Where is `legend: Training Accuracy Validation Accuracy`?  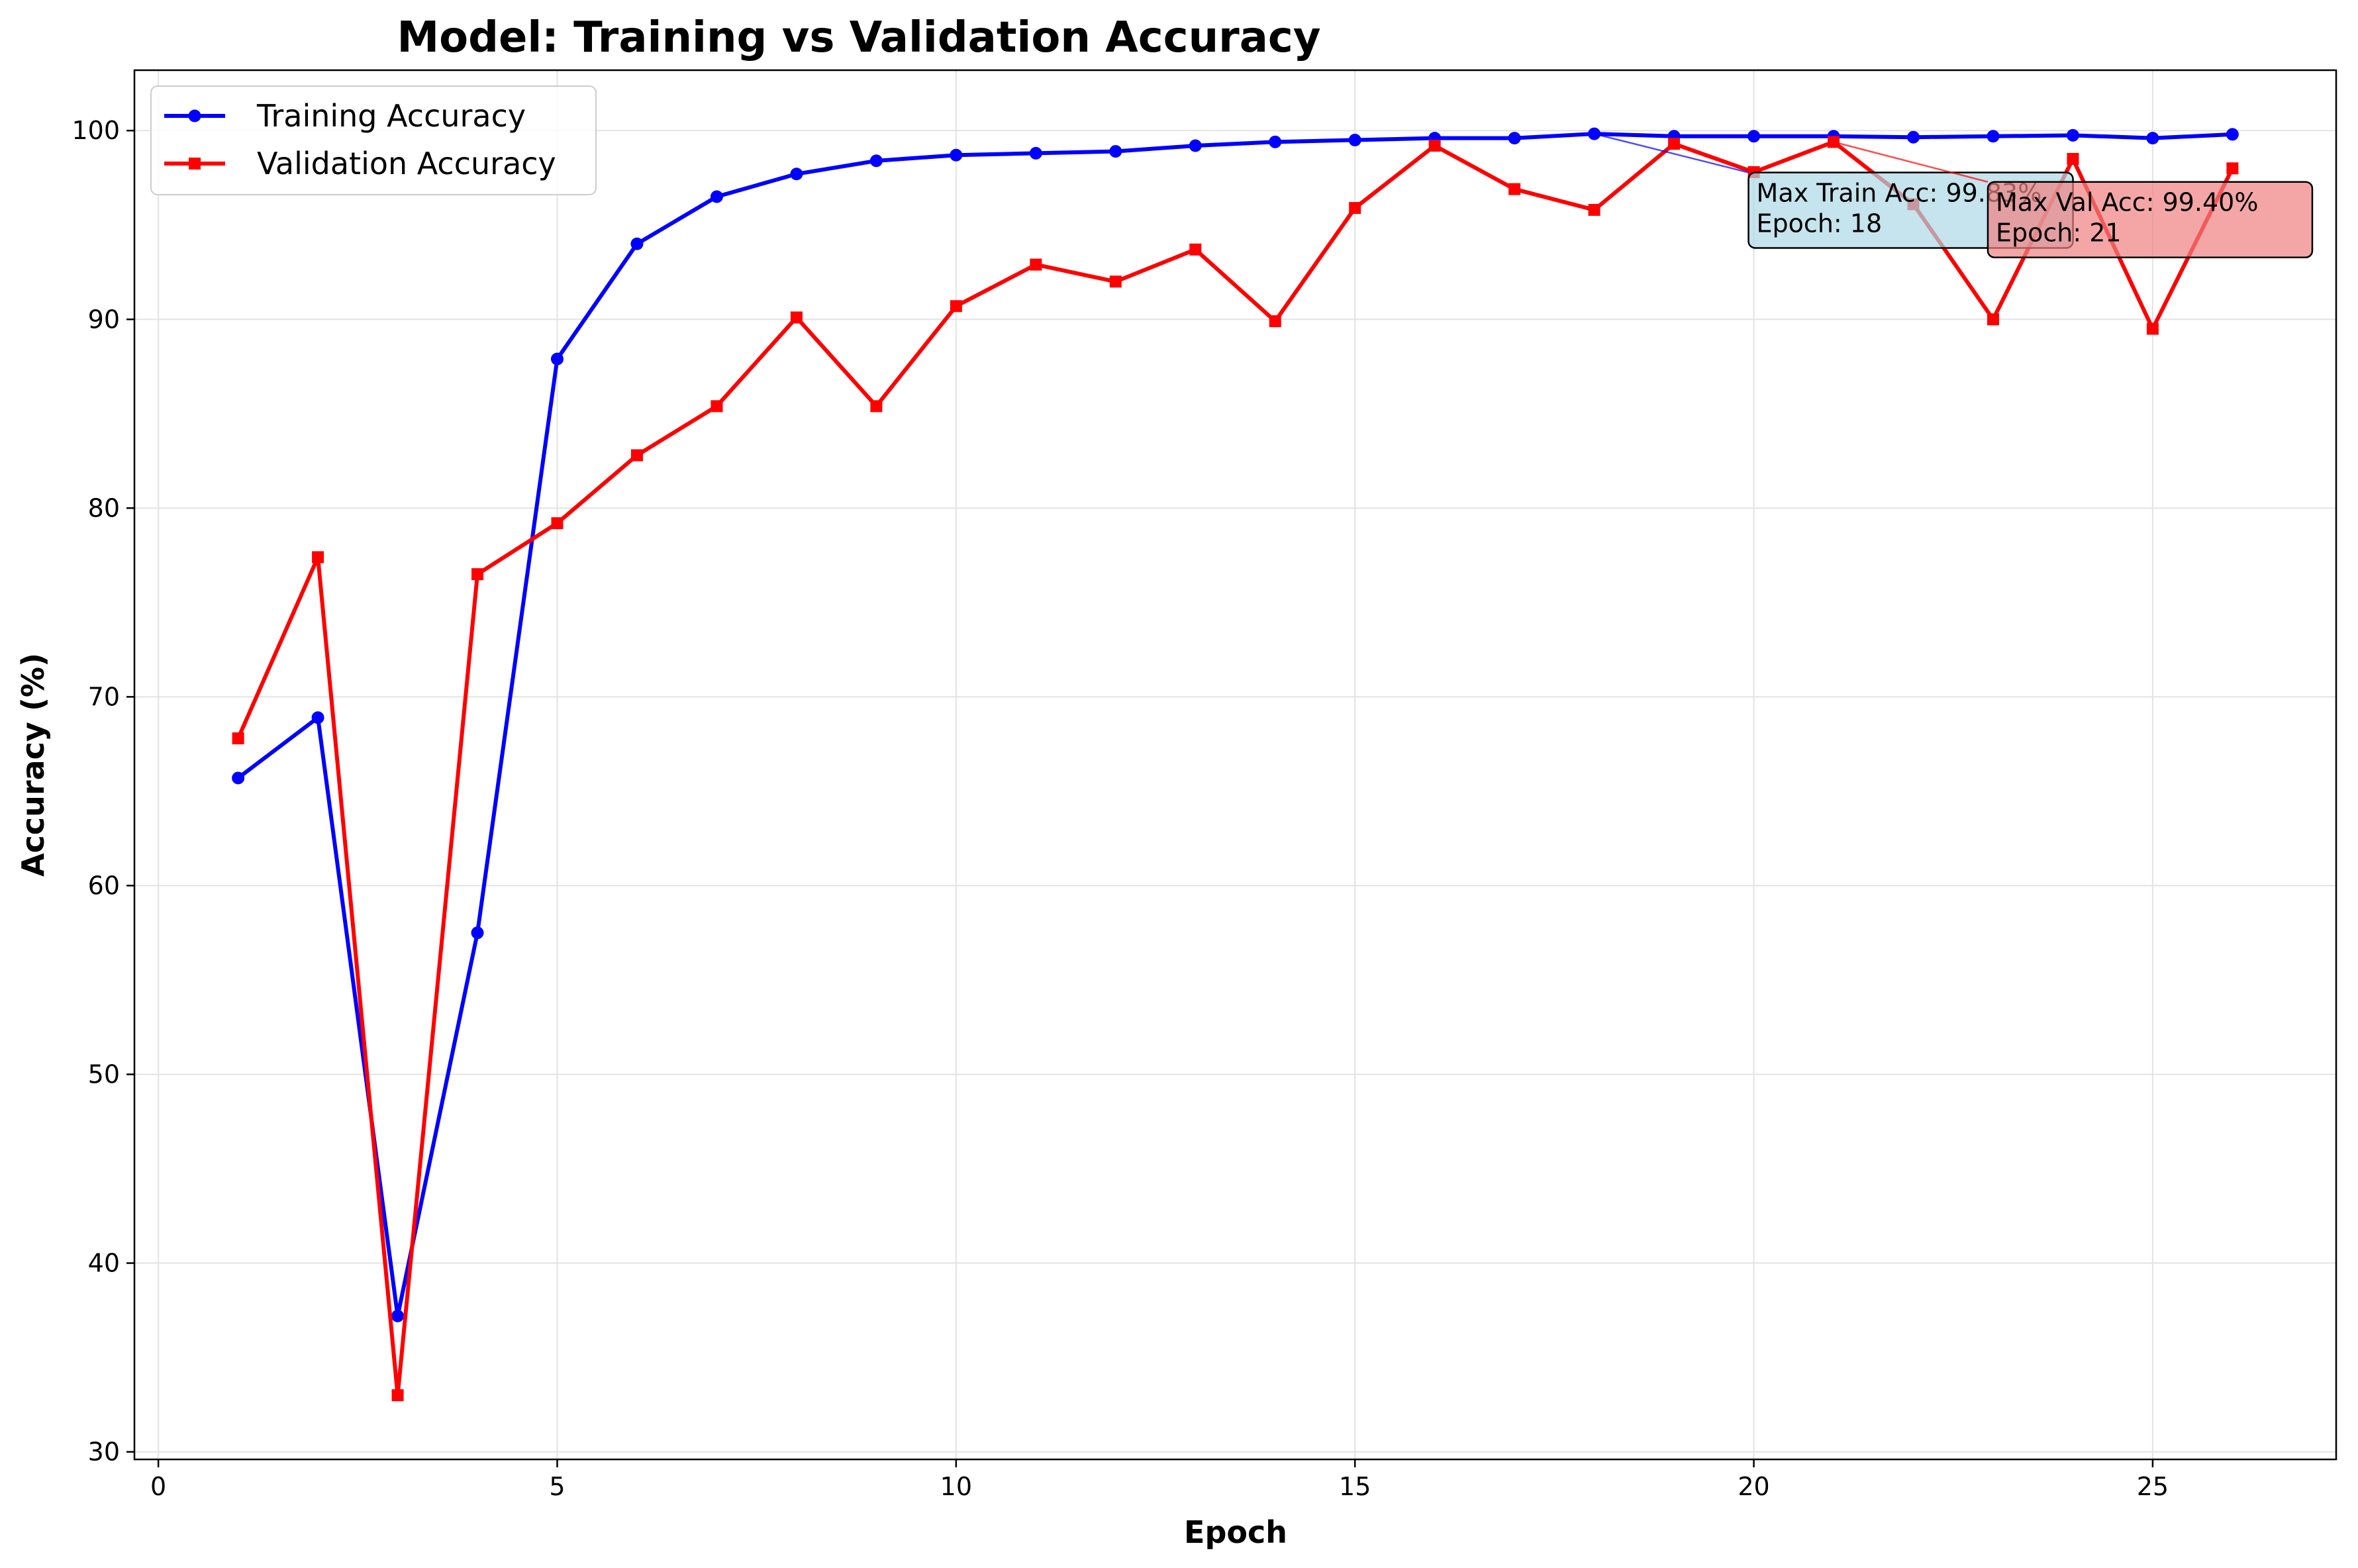 legend: Training Accuracy Validation Accuracy is located at coordinates (373, 140).